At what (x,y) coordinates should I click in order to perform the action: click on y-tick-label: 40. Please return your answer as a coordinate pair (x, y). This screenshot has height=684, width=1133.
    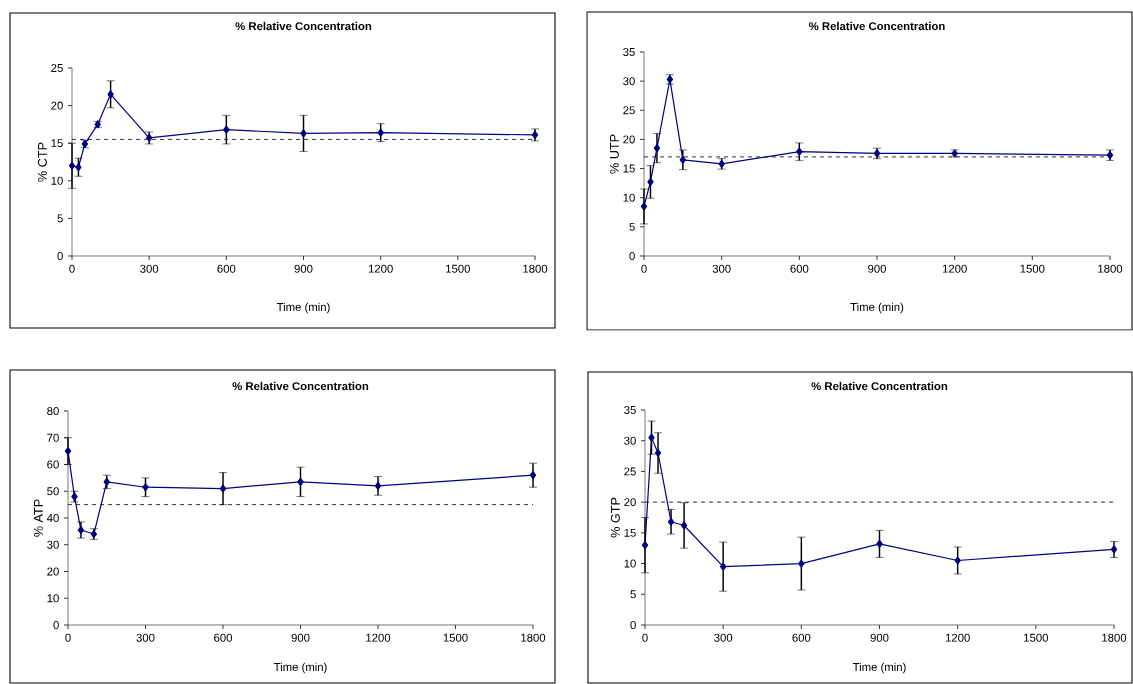
    Looking at the image, I should click on (52, 517).